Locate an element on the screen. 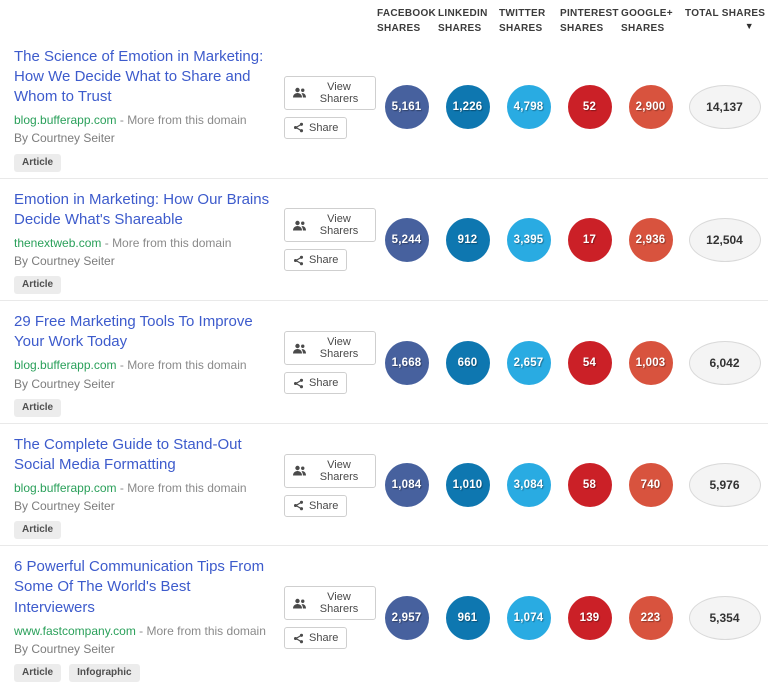 This screenshot has height=688, width=768. column-header-pinterest-shares: PINTEREST SHARES is located at coordinates (589, 21).